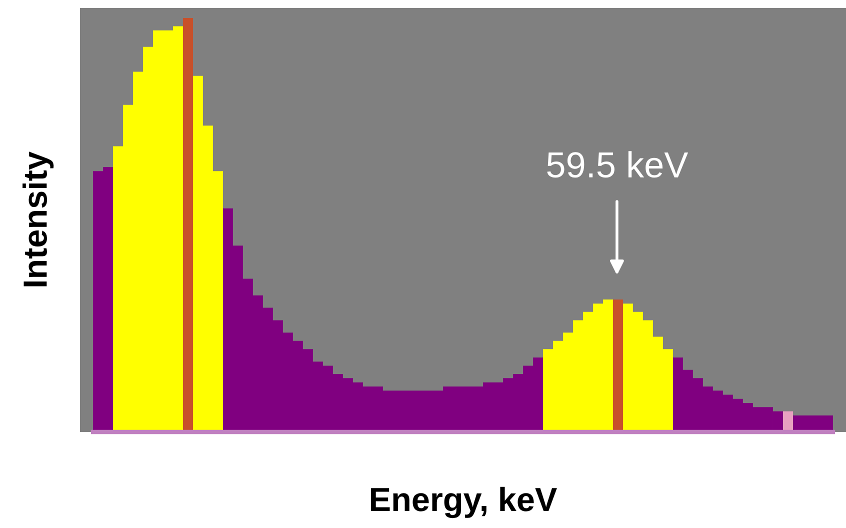 This screenshot has width=846, height=528. Describe the element at coordinates (38, 219) in the screenshot. I see `y-axis-title: Intensity` at that location.